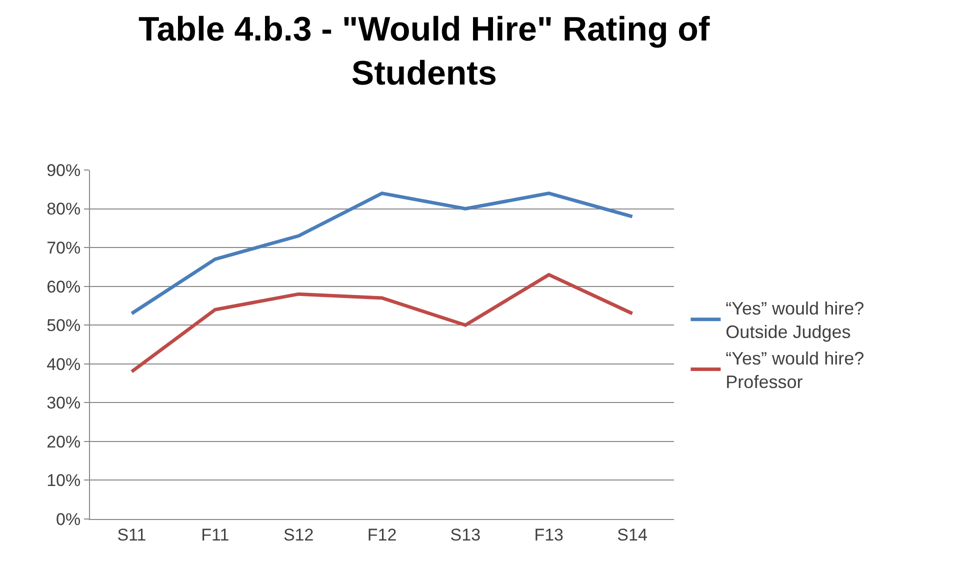 This screenshot has width=964, height=579. I want to click on y-tick-label: 0%, so click(68, 519).